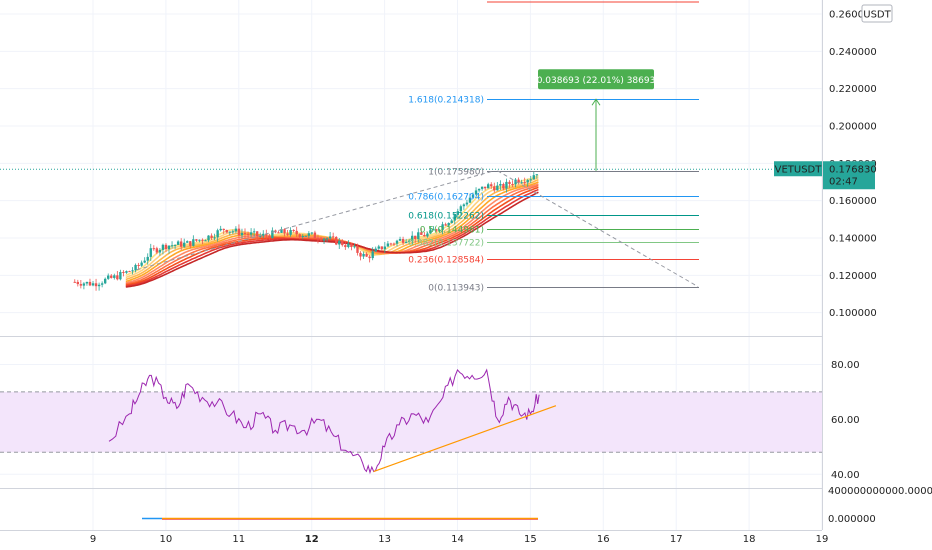 Image resolution: width=932 pixels, height=550 pixels. I want to click on fib-level-label: 0(0.113943), so click(456, 289).